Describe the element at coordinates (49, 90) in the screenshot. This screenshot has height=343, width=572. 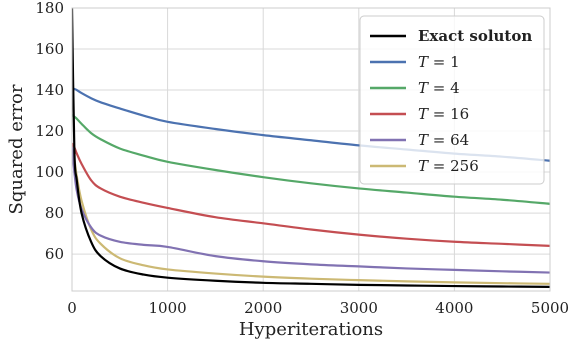
I see `y-tick-label: 140` at that location.